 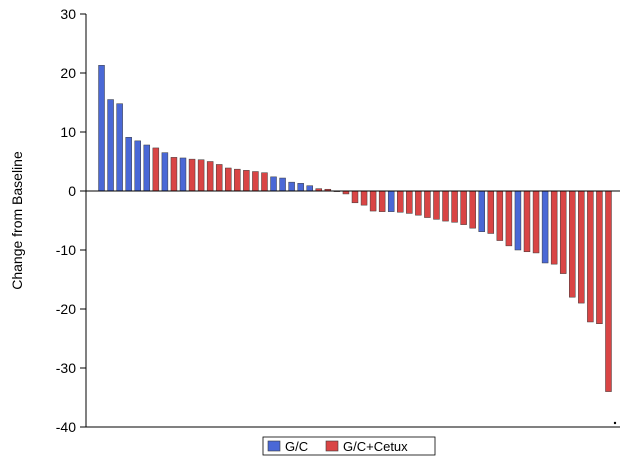 I want to click on y-axis-title: Change from Baseline, so click(x=17, y=220).